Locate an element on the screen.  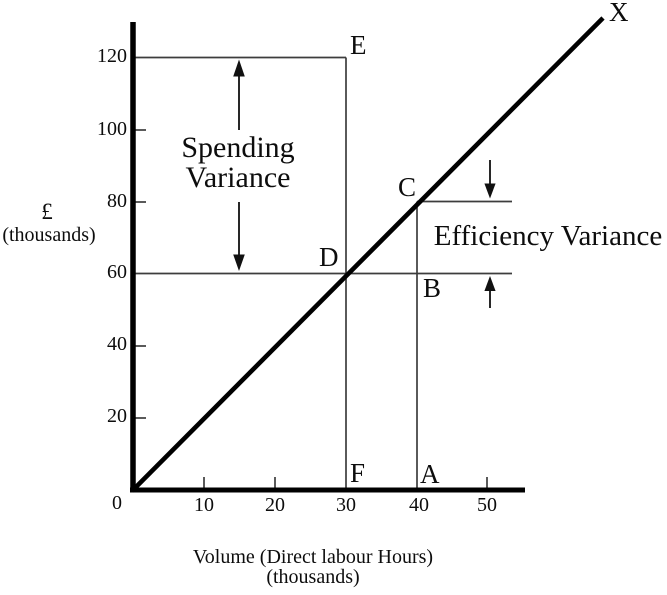
x-tick-label-10: 10 is located at coordinates (204, 505).